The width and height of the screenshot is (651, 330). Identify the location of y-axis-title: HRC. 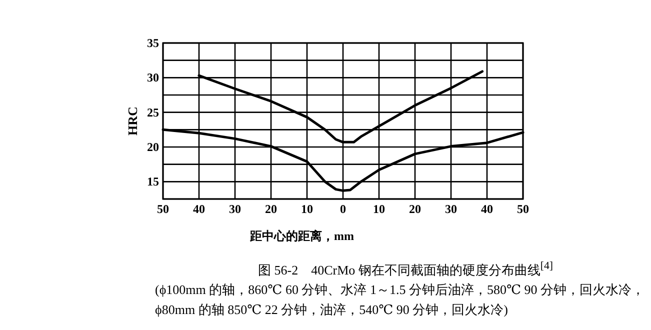
(132, 121).